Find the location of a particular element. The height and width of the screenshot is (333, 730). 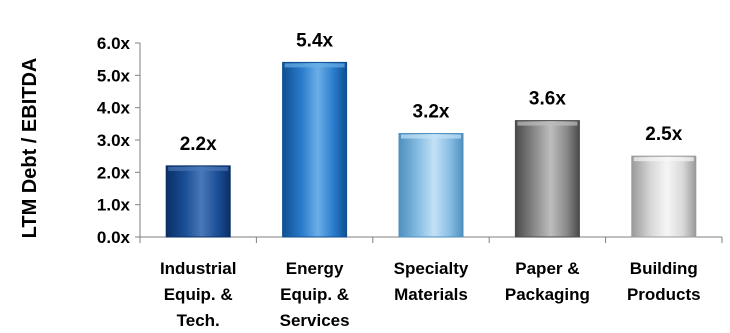

data-label: 3.2x is located at coordinates (431, 112).